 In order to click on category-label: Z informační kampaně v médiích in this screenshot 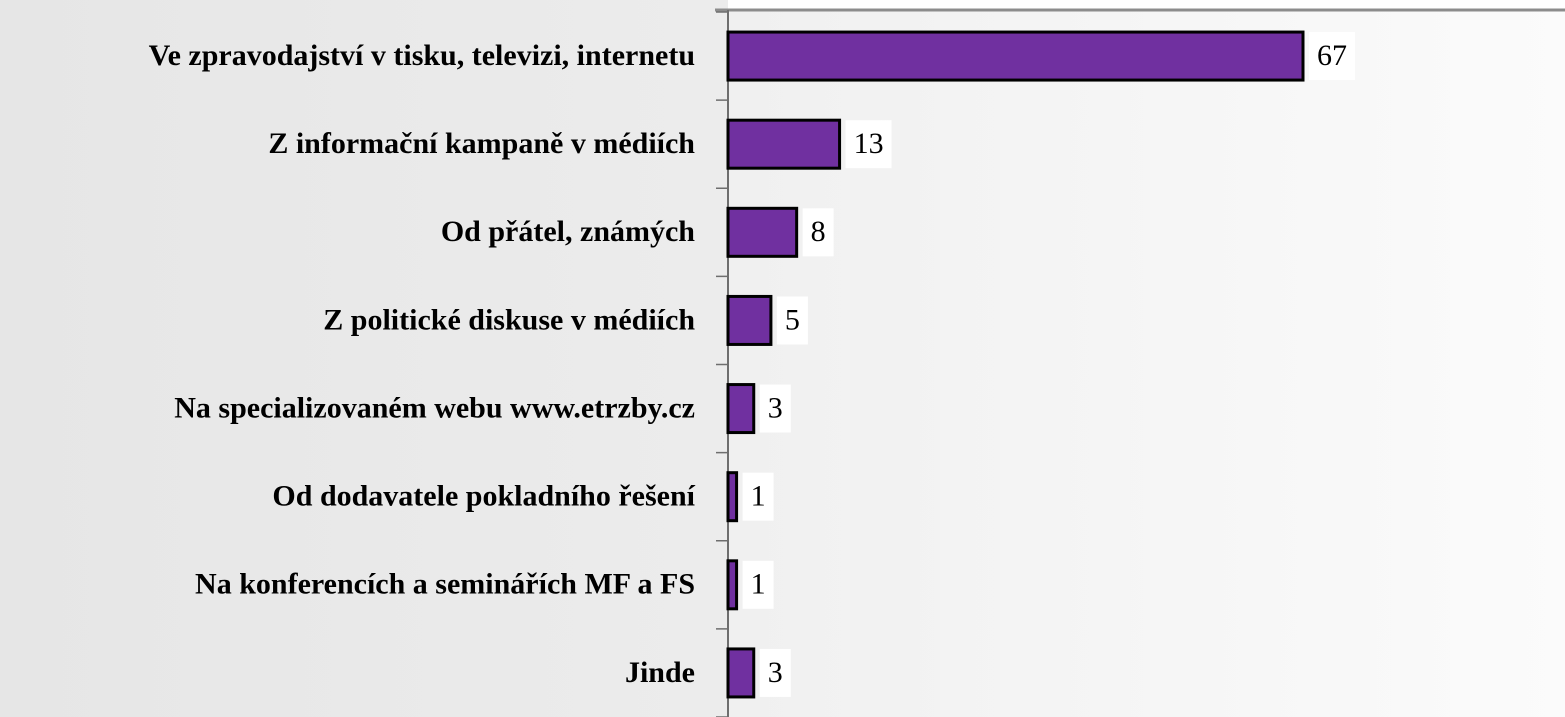, I will do `click(481, 143)`.